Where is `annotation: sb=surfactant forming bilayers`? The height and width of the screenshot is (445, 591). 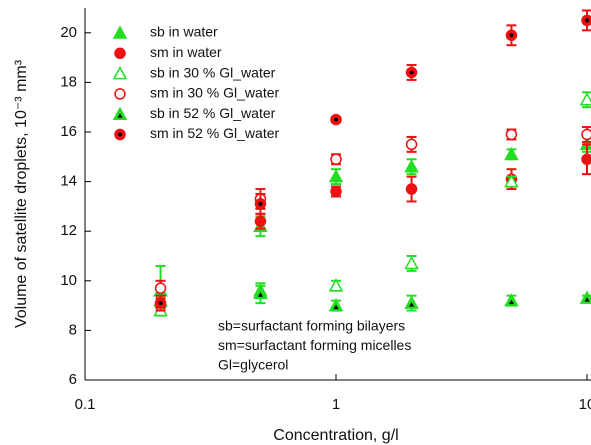 annotation: sb=surfactant forming bilayers is located at coordinates (311, 326).